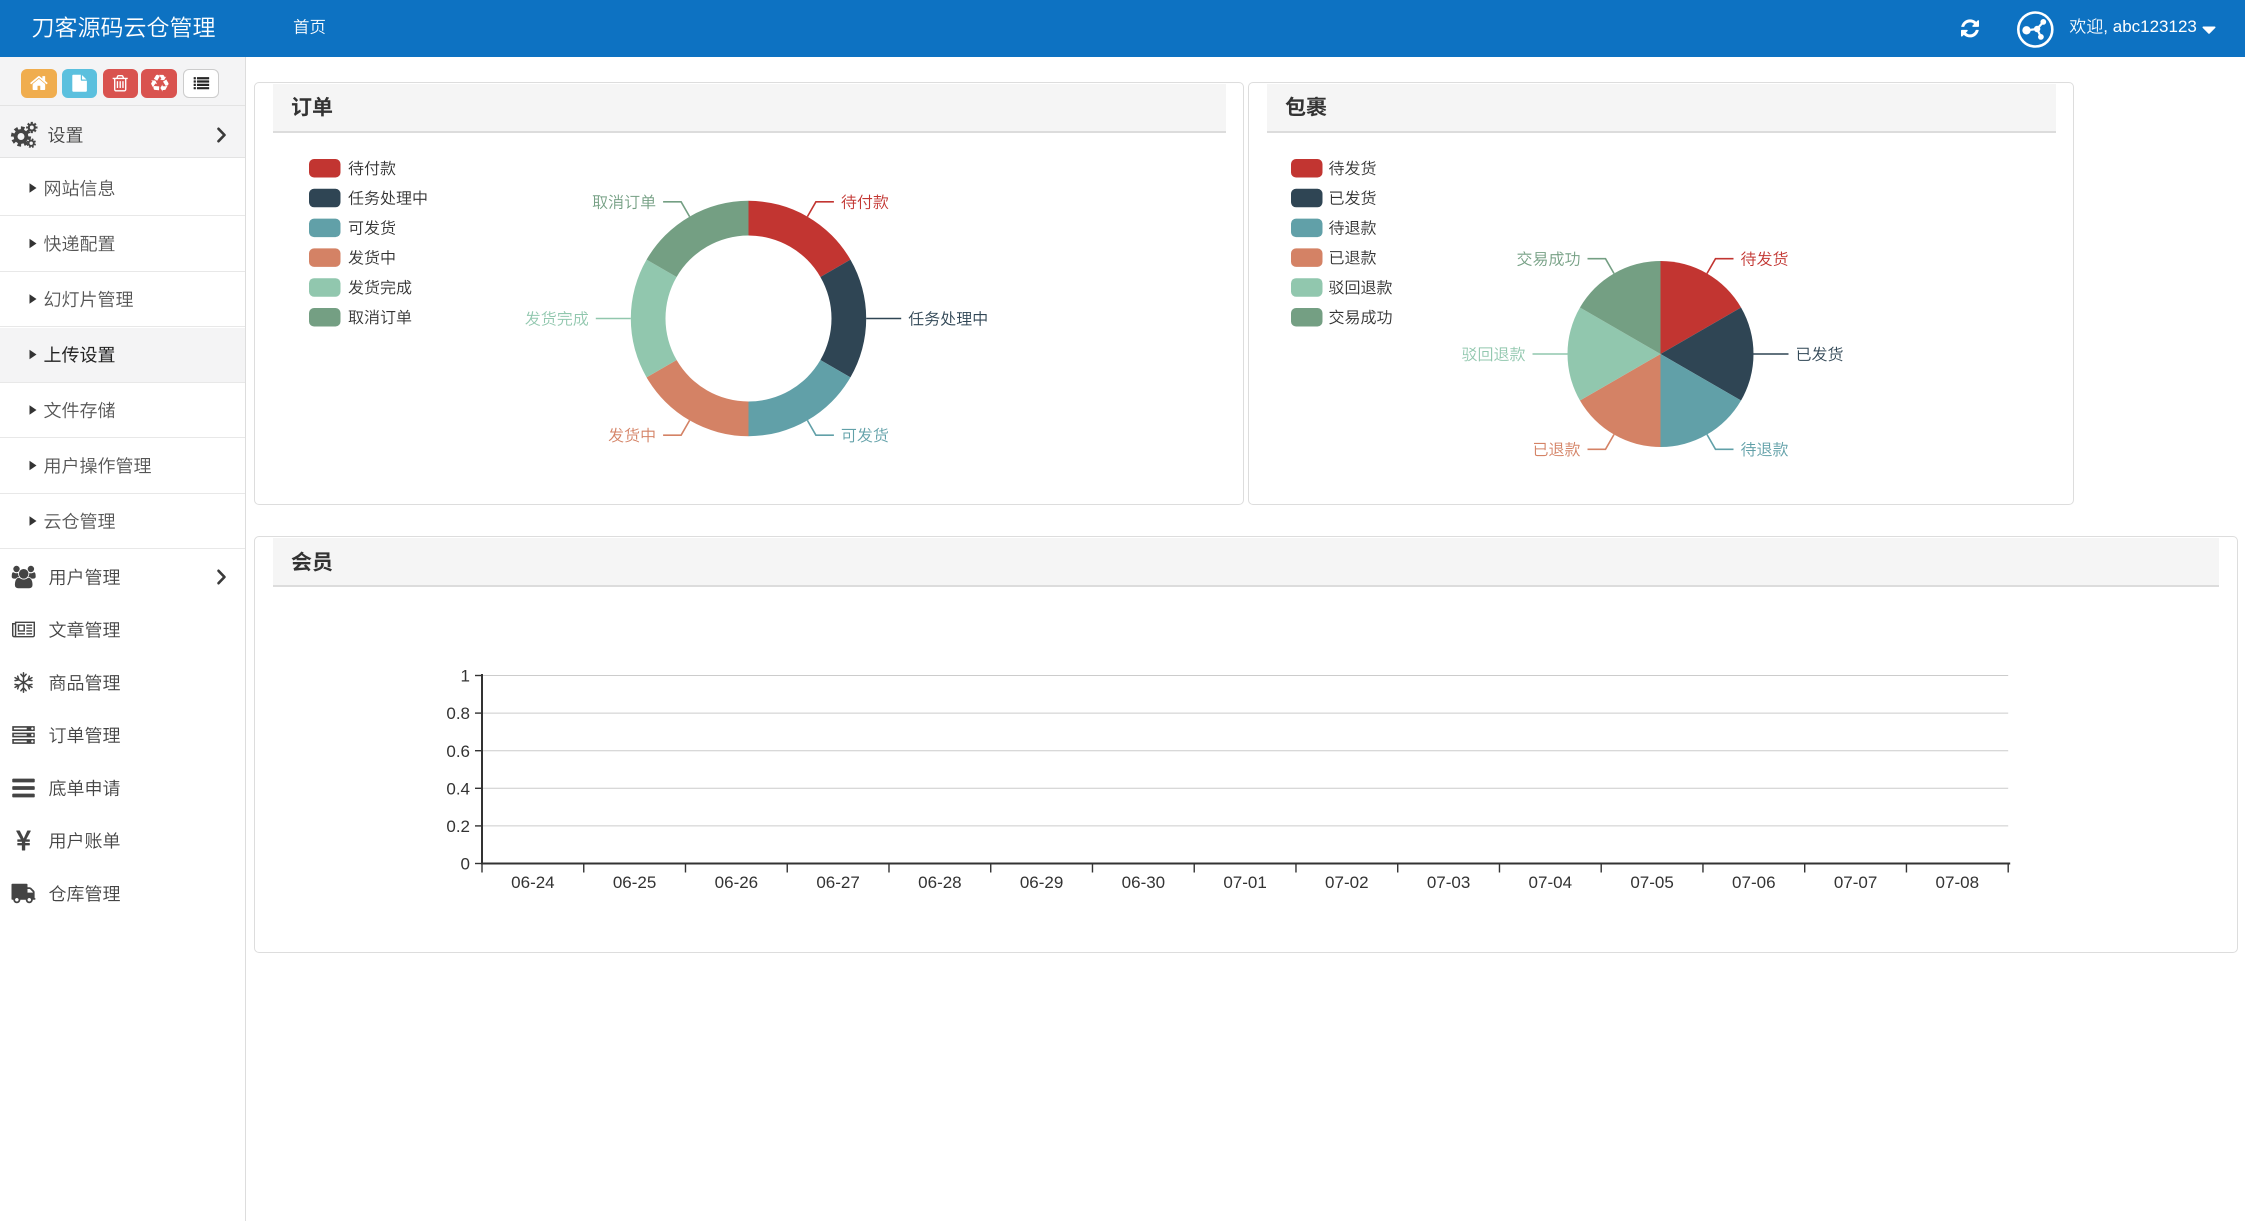 This screenshot has width=2245, height=1221. What do you see at coordinates (1550, 882) in the screenshot?
I see `svg-text: 07-04` at bounding box center [1550, 882].